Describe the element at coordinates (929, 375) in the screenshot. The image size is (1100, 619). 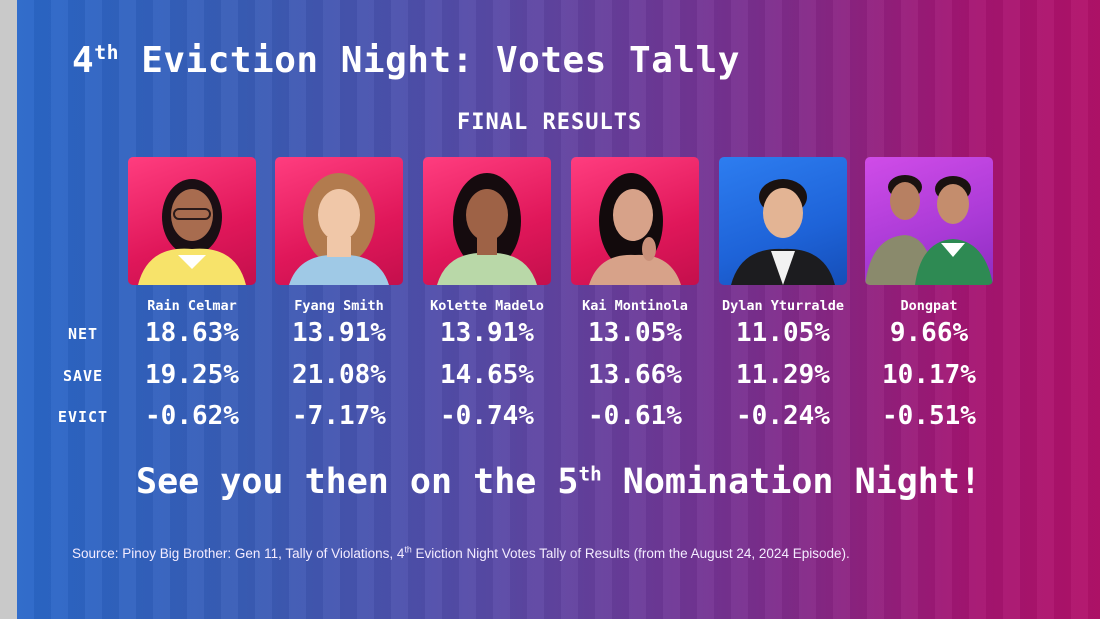
I see `save-value: 10.17%` at that location.